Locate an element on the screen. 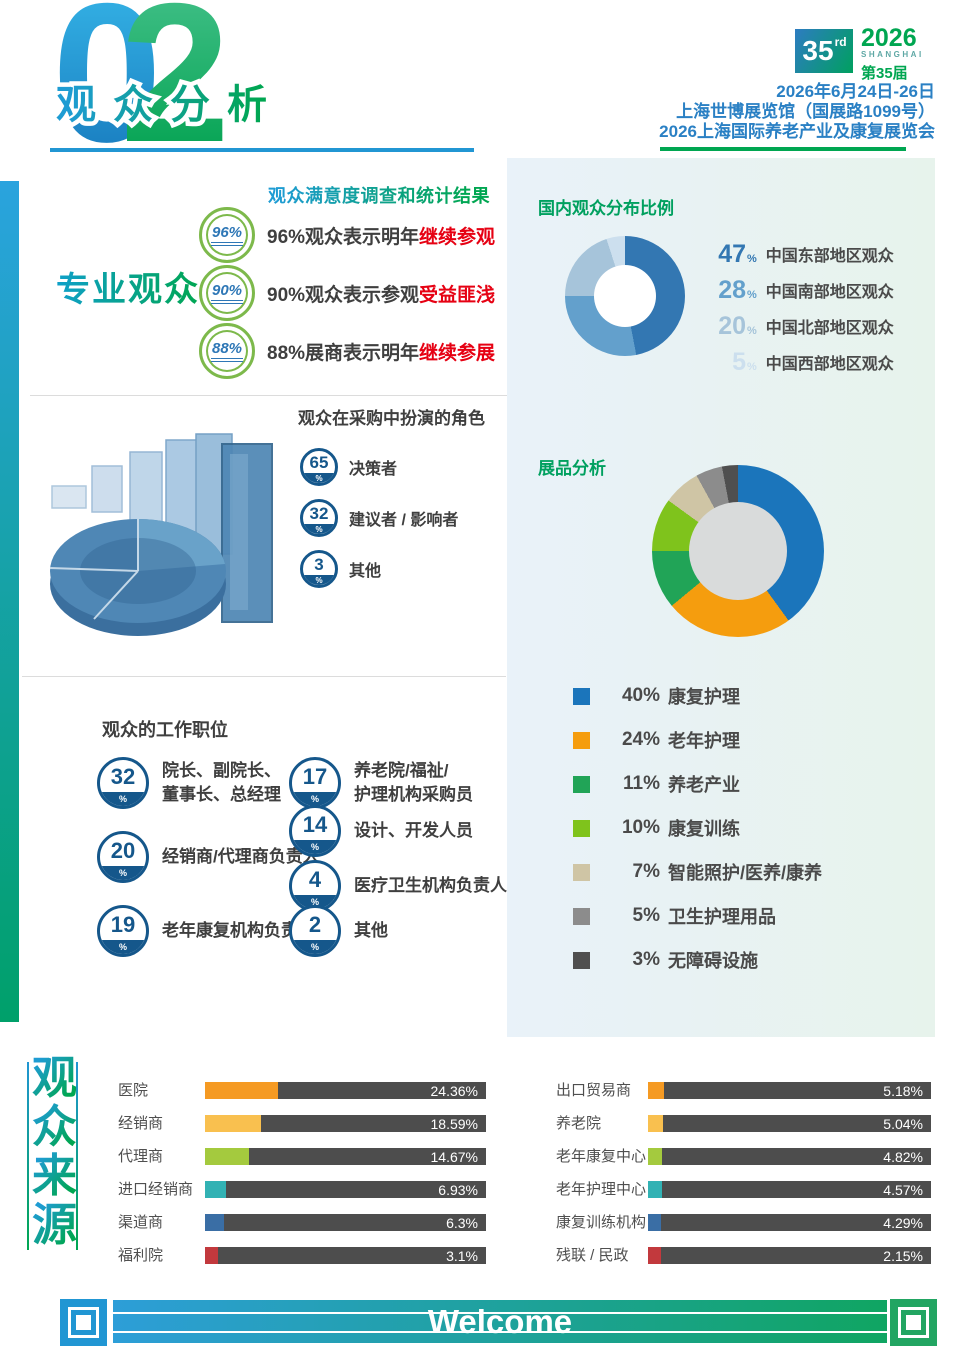  source-bar-track: 4.57% is located at coordinates (796, 1189).